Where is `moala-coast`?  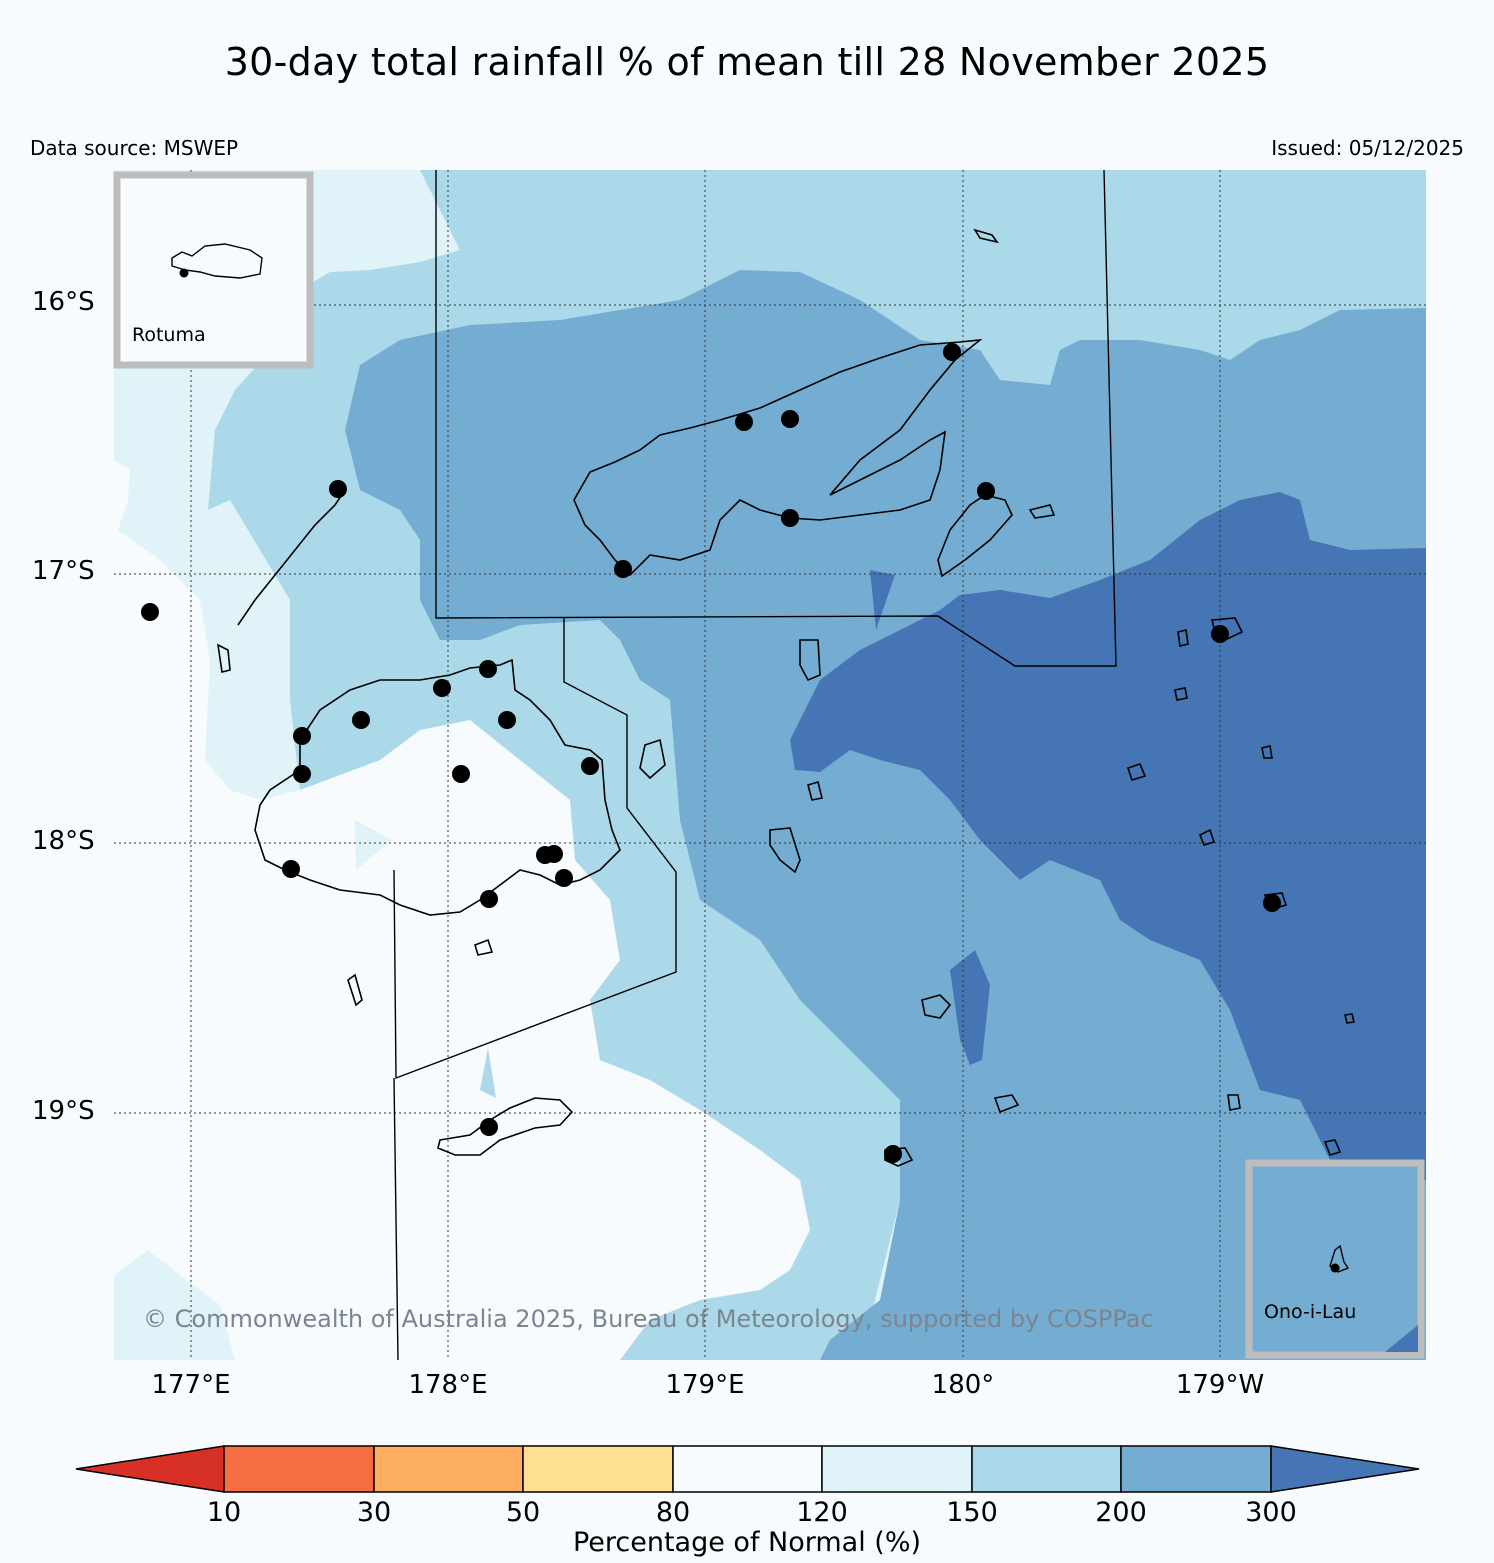
moala-coast is located at coordinates (936, 1006).